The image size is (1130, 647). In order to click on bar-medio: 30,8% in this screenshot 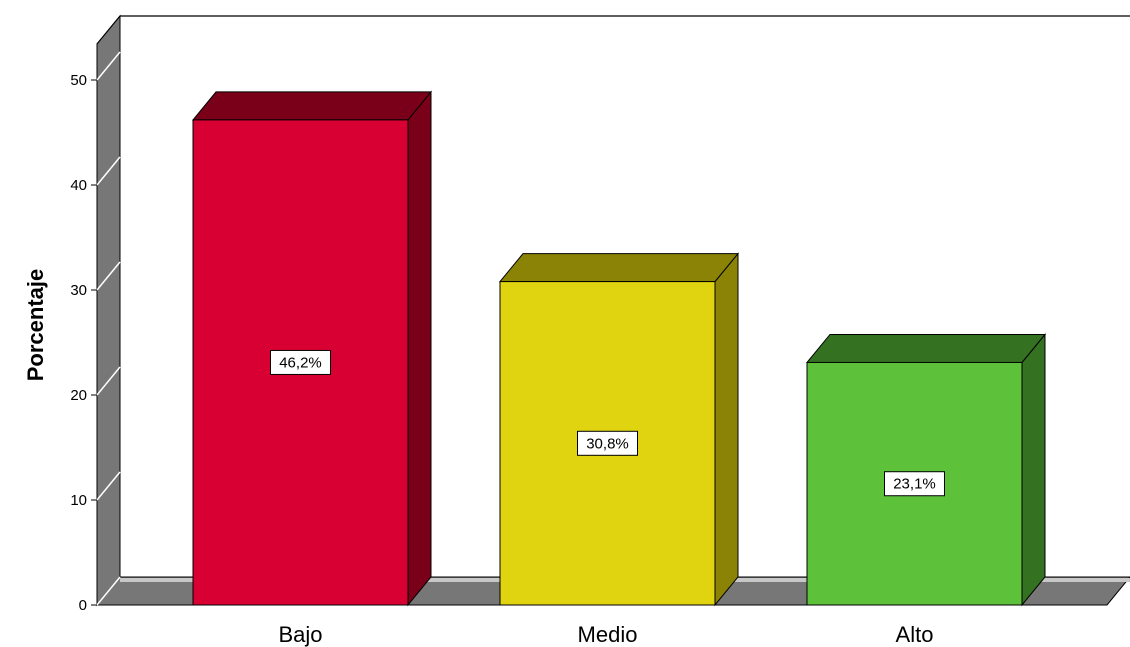, I will do `click(619, 429)`.